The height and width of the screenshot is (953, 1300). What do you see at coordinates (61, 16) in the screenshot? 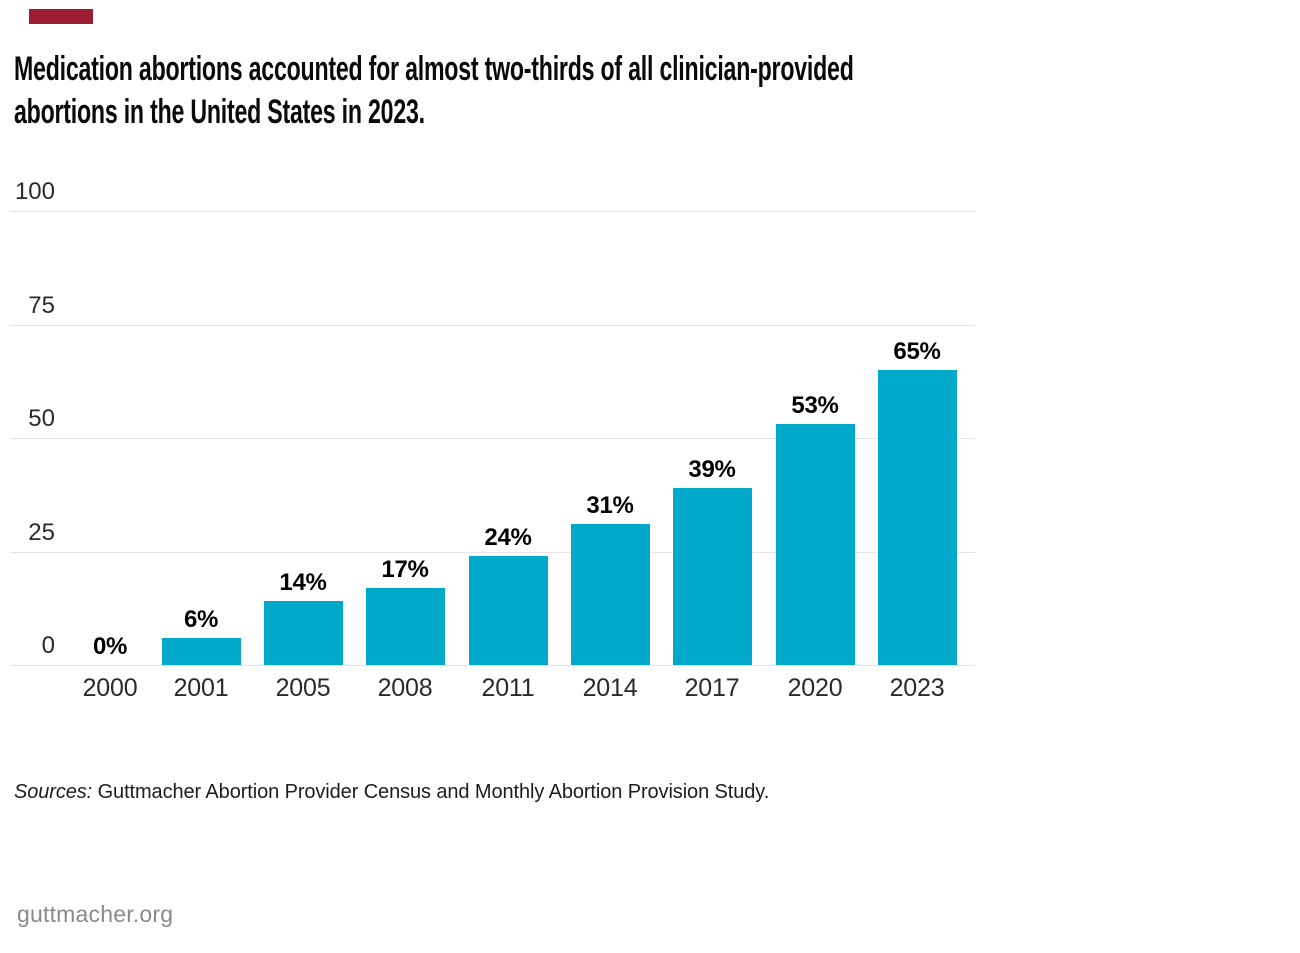
I see `brand-accent-bar` at bounding box center [61, 16].